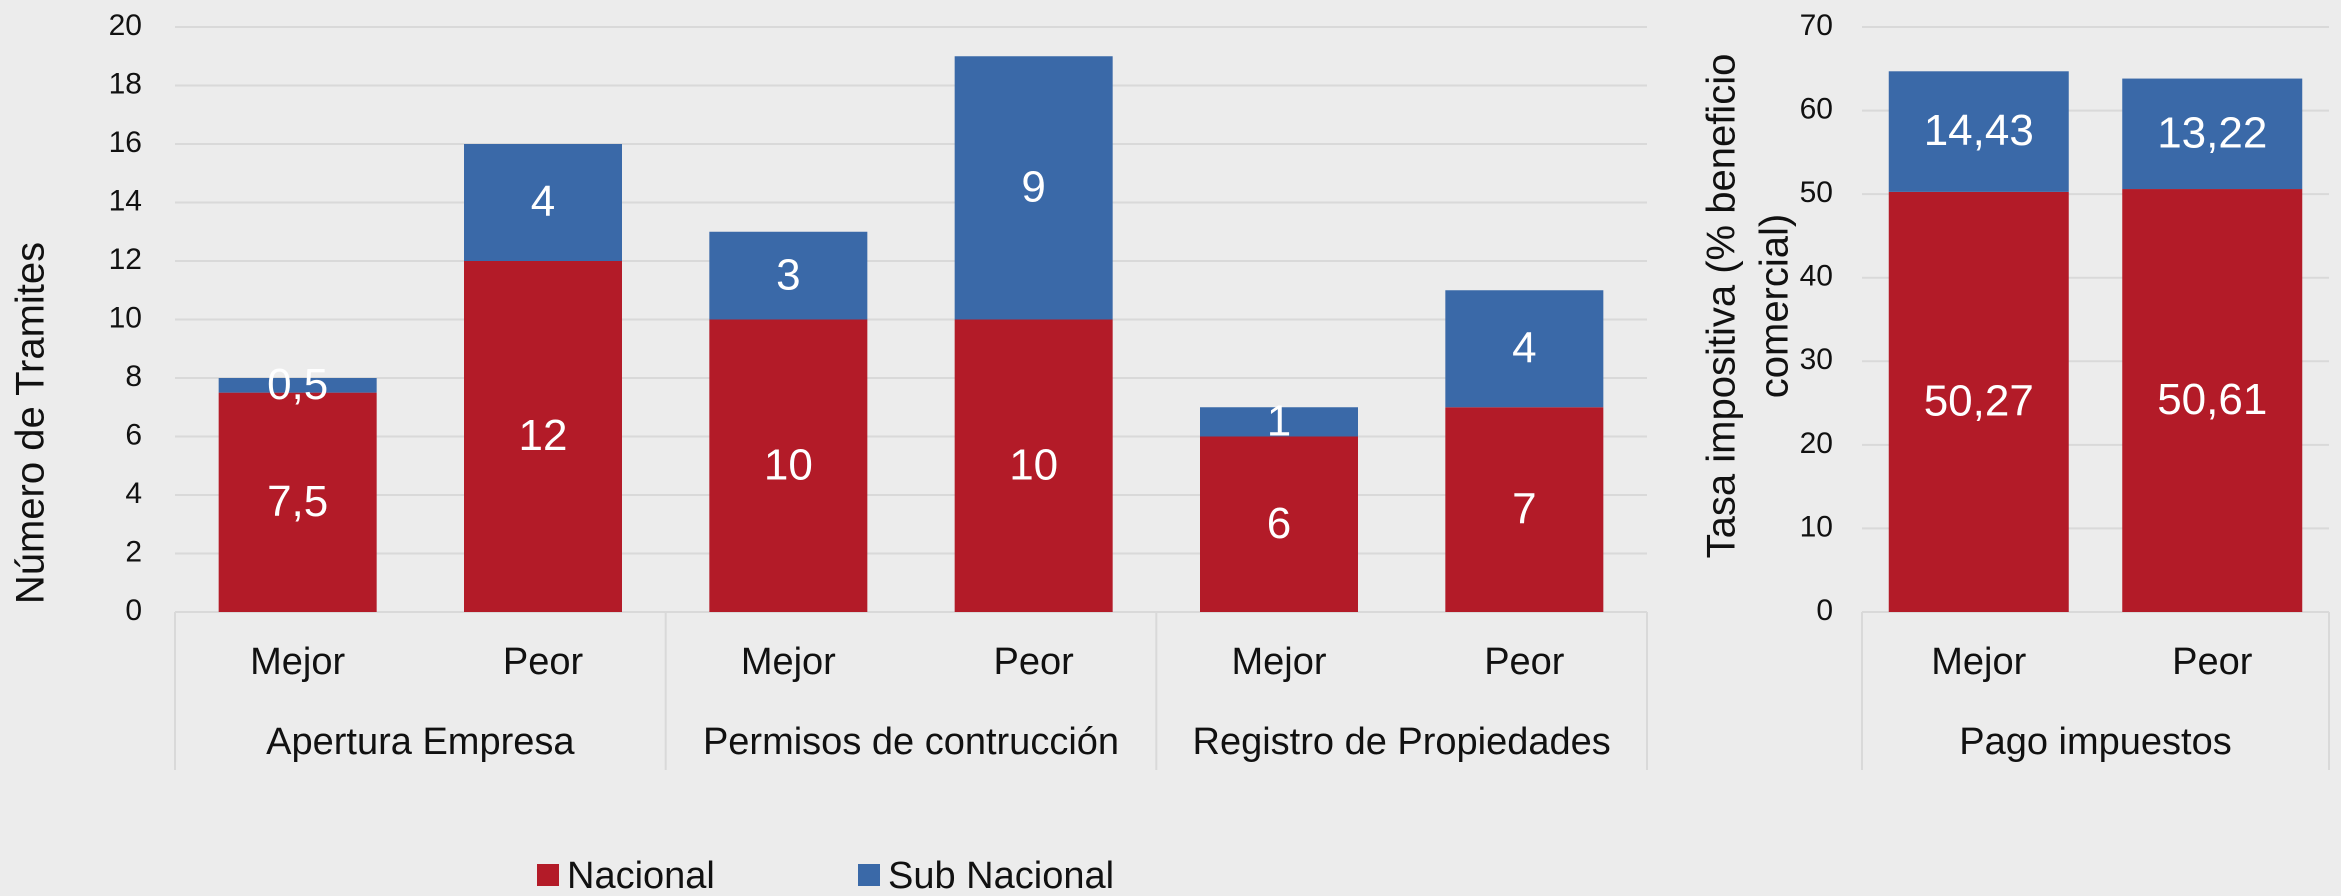 Image resolution: width=2341 pixels, height=896 pixels. I want to click on y-tick-label: 14, so click(125, 200).